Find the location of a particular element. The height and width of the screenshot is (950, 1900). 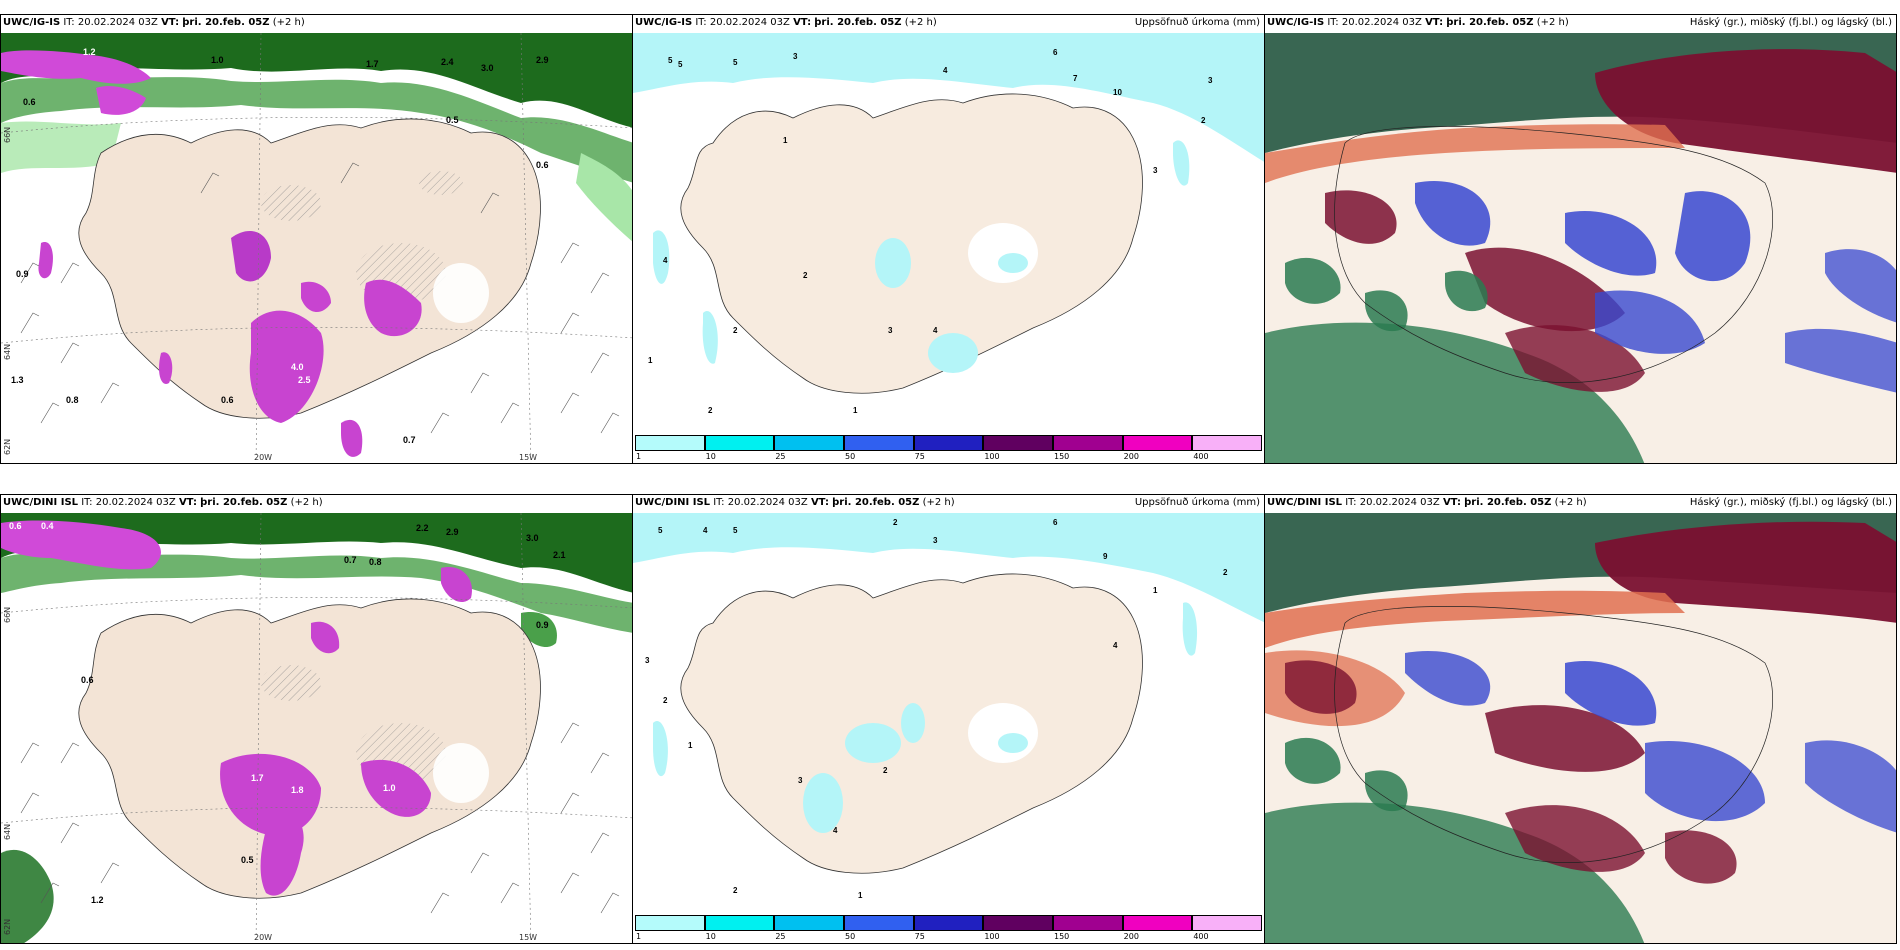

precip-label: 2.2 is located at coordinates (422, 528).